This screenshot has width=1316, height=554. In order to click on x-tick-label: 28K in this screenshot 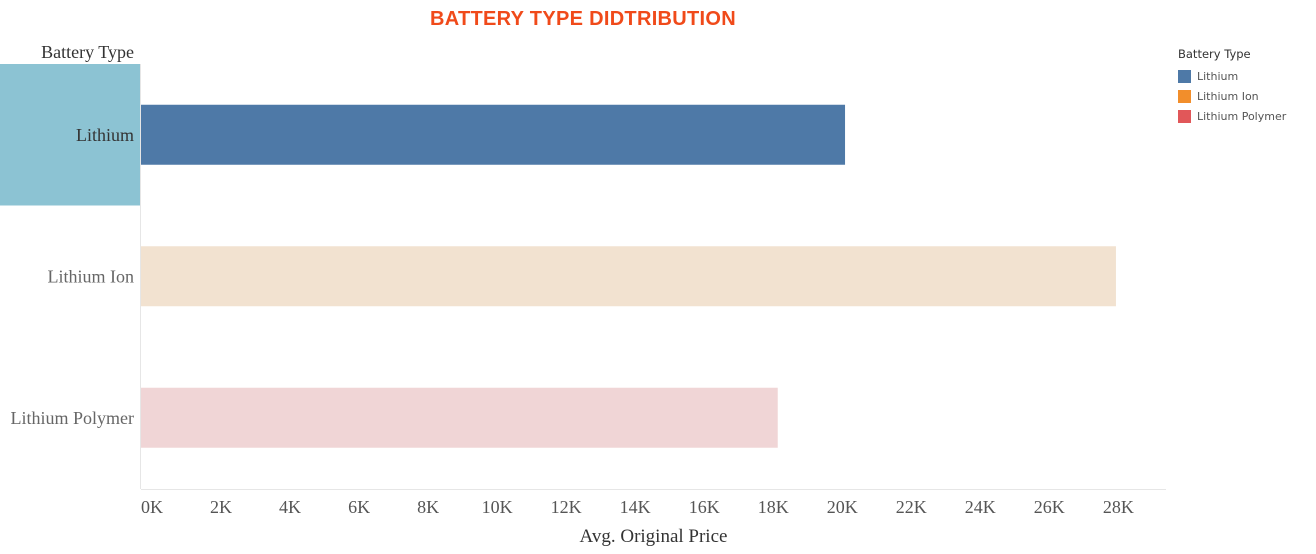, I will do `click(1118, 507)`.